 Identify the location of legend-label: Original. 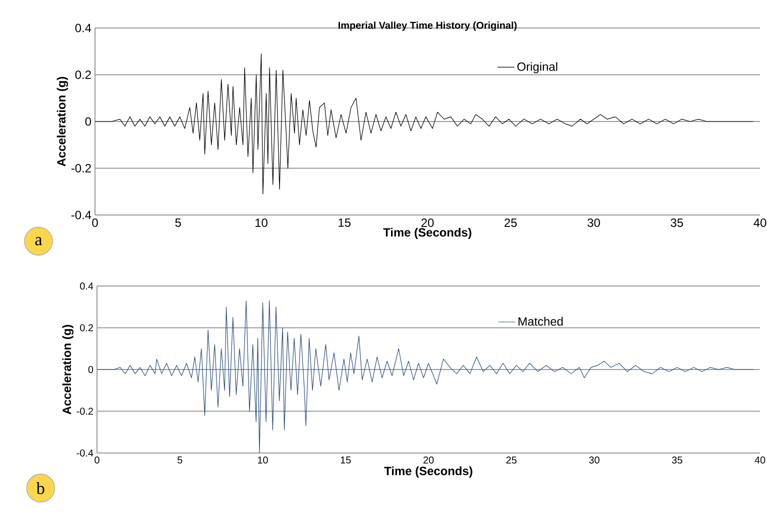
(537, 68).